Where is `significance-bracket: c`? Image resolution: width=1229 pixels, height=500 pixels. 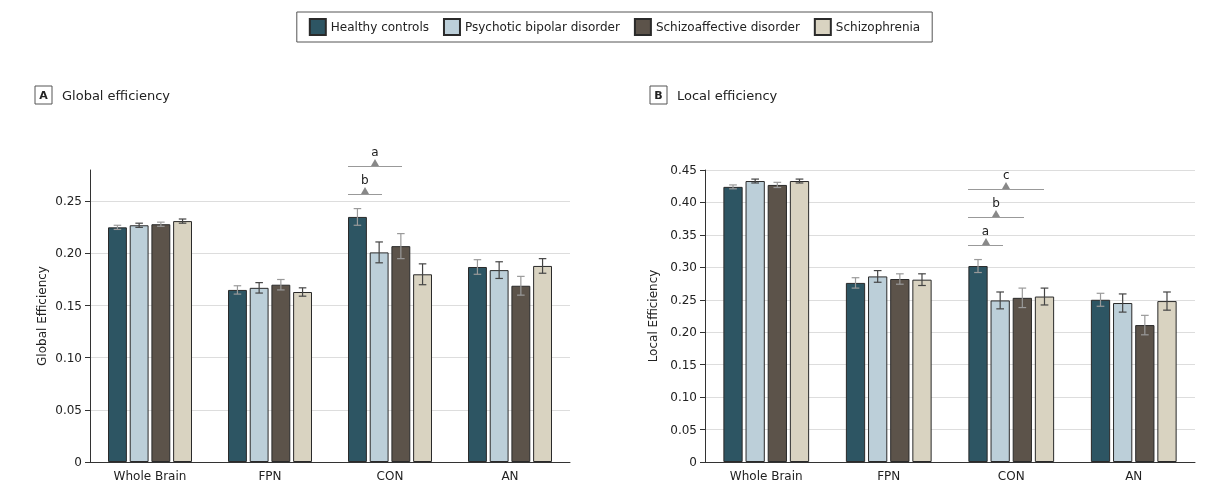 significance-bracket: c is located at coordinates (1006, 180).